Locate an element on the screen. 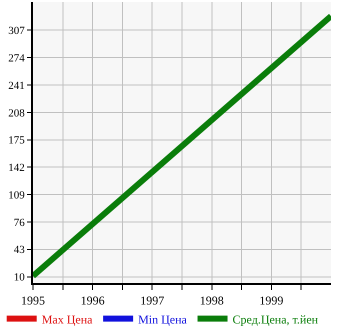  y-tick-label: 274 is located at coordinates (17, 58).